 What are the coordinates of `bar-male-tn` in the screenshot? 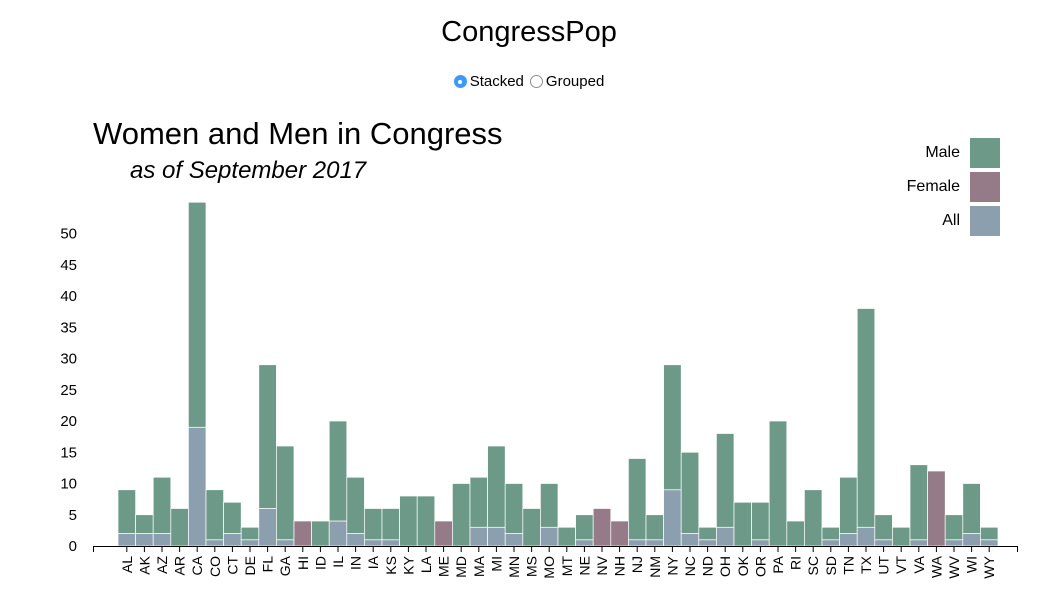 It's located at (848, 505).